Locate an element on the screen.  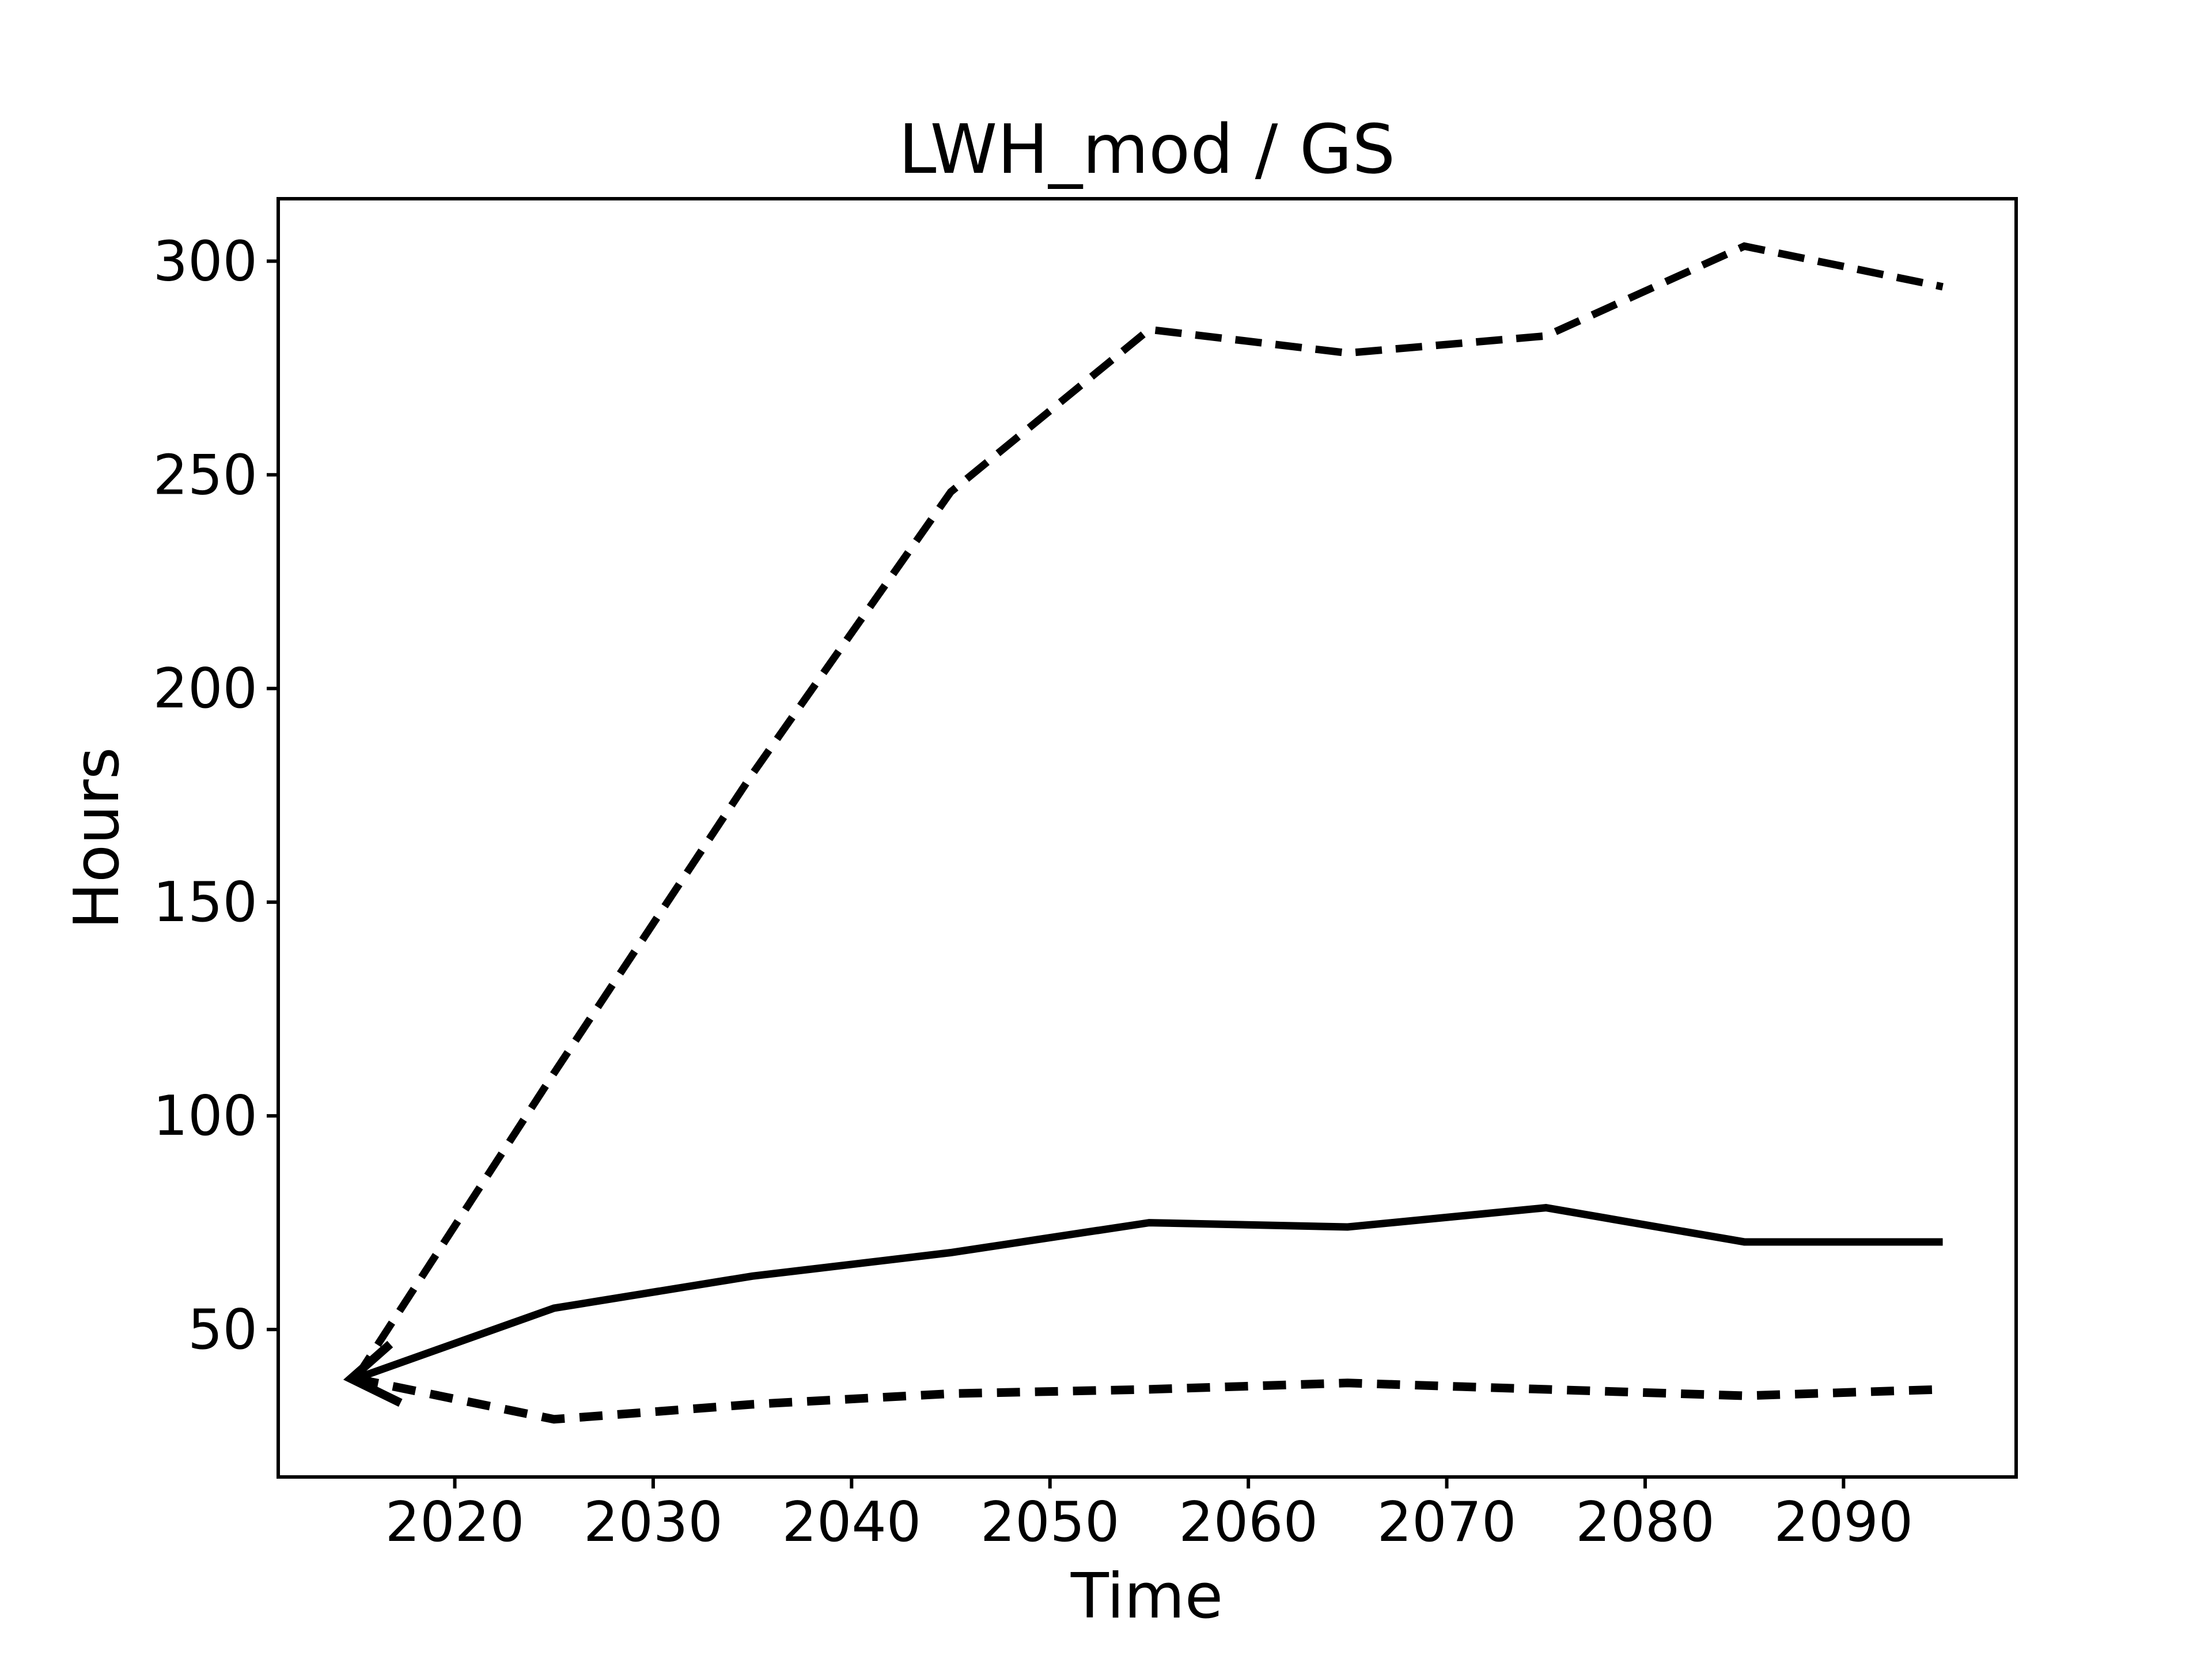
y-tick-label: 100 is located at coordinates (205, 1116).